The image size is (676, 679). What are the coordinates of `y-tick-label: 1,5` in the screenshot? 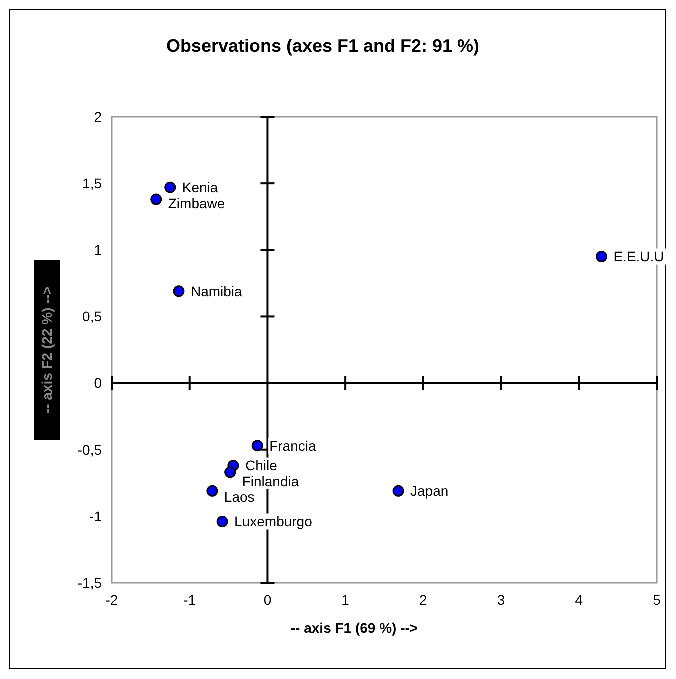 It's located at (92, 183).